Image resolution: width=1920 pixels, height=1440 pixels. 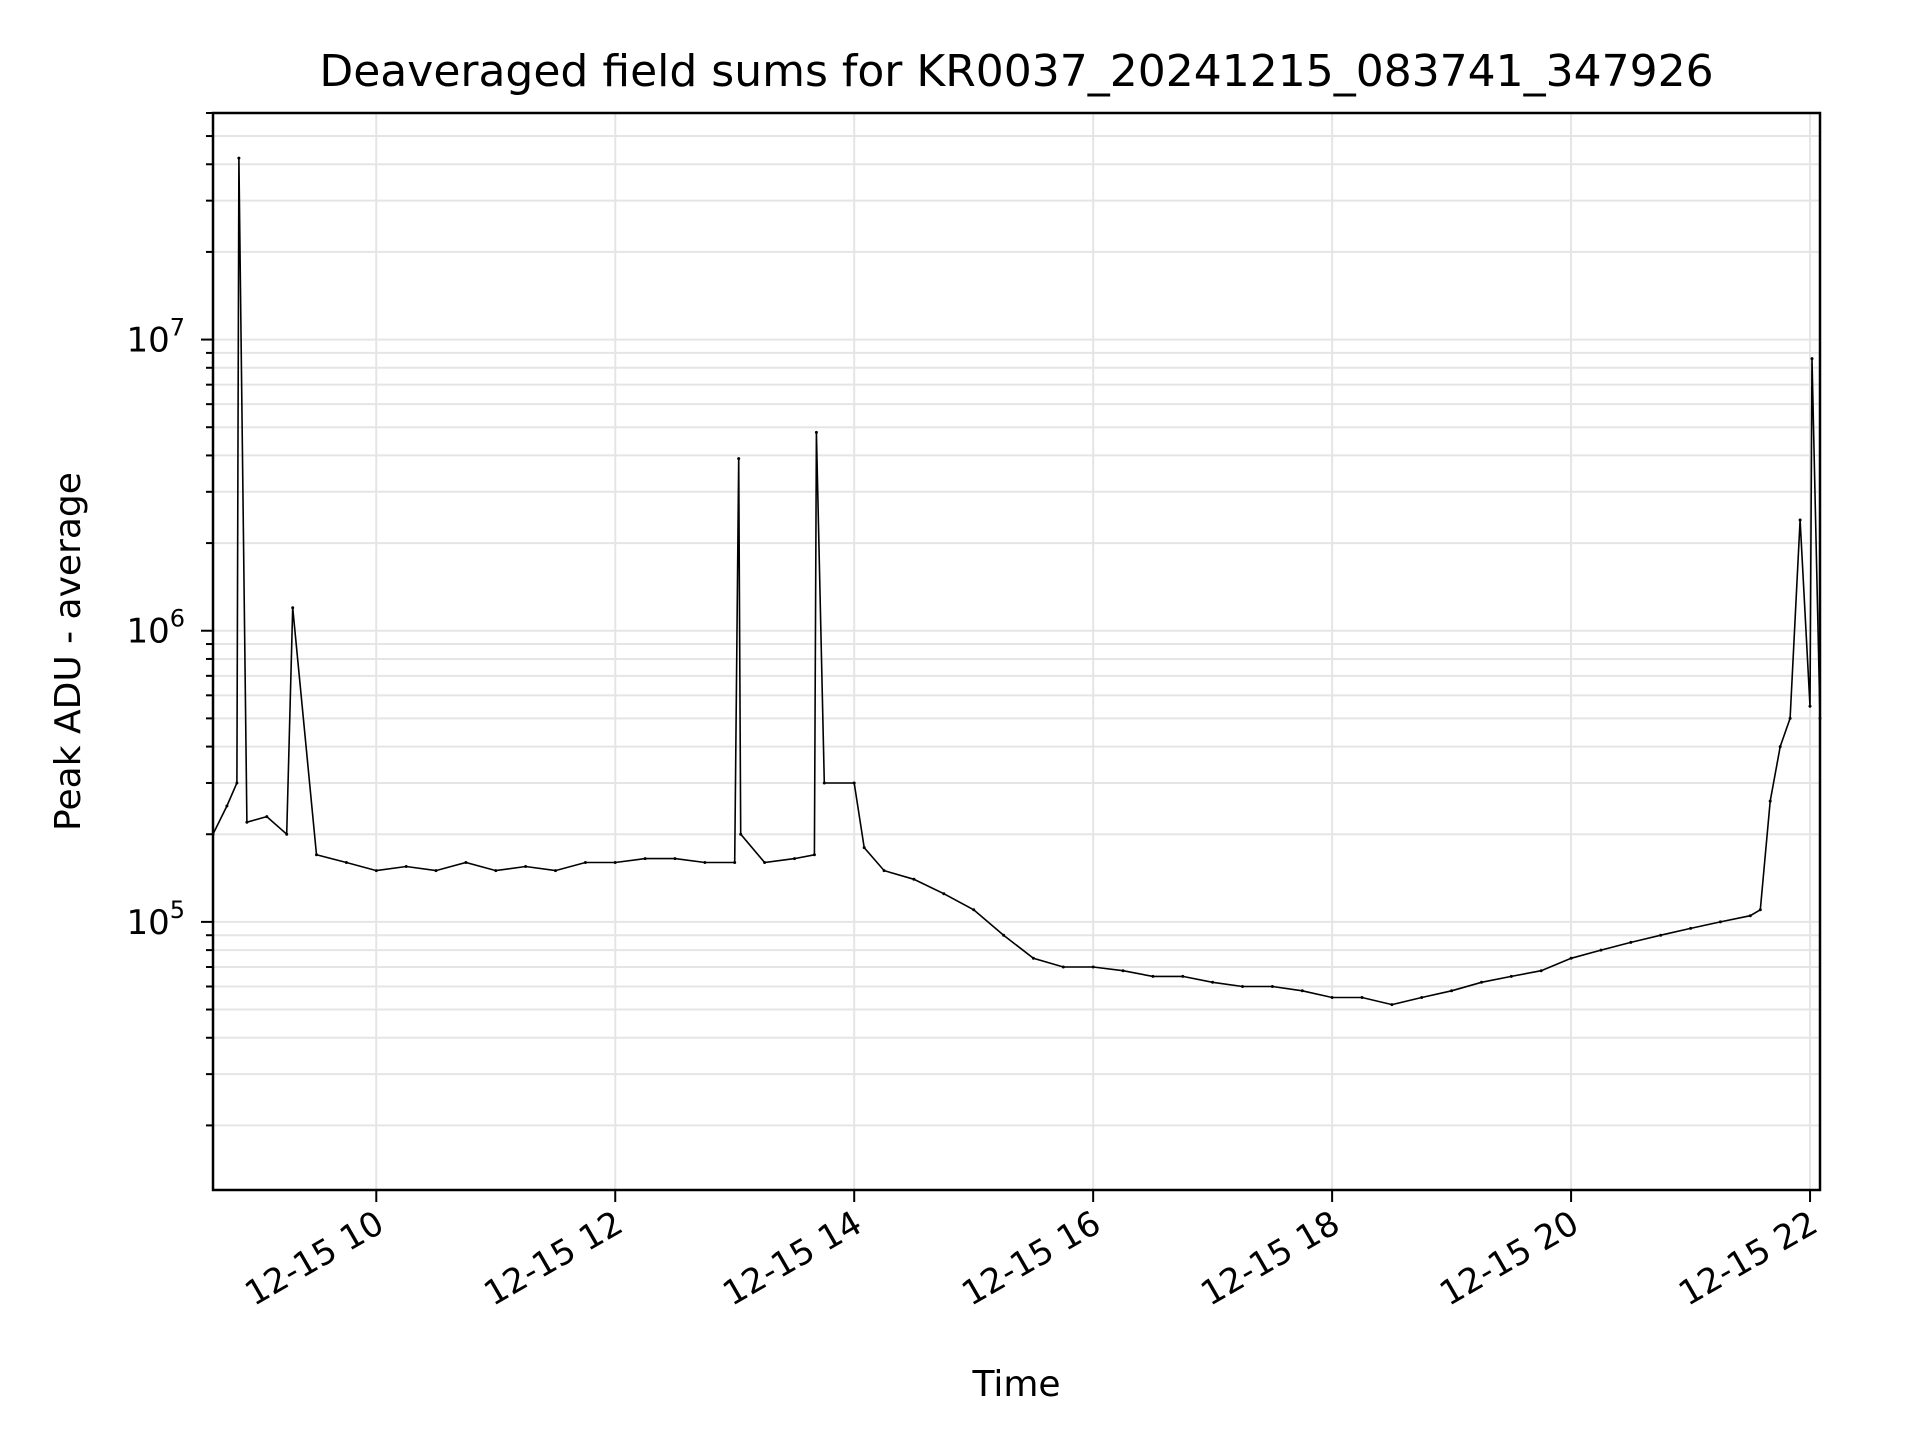 I want to click on x-axis-label: Time, so click(x=1015, y=1384).